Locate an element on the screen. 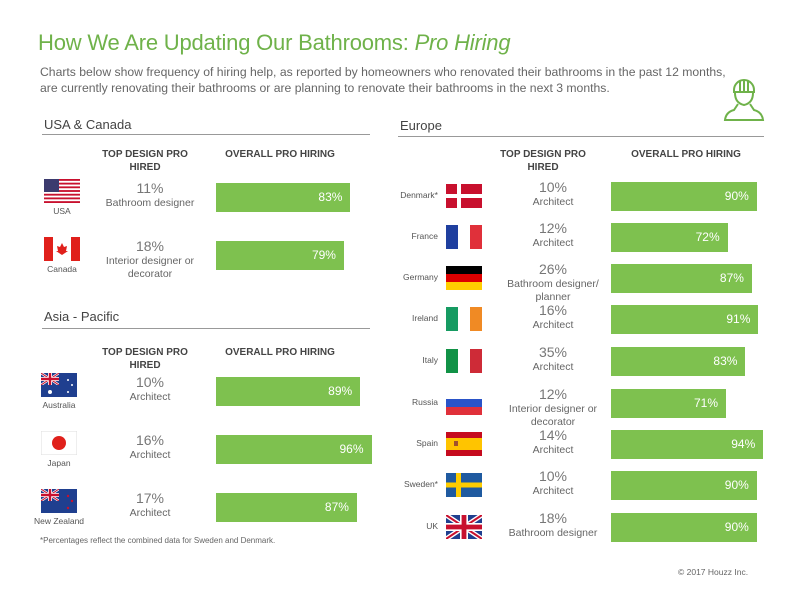 Image resolution: width=800 pixels, height=600 pixels. country-name: UK is located at coordinates (432, 526).